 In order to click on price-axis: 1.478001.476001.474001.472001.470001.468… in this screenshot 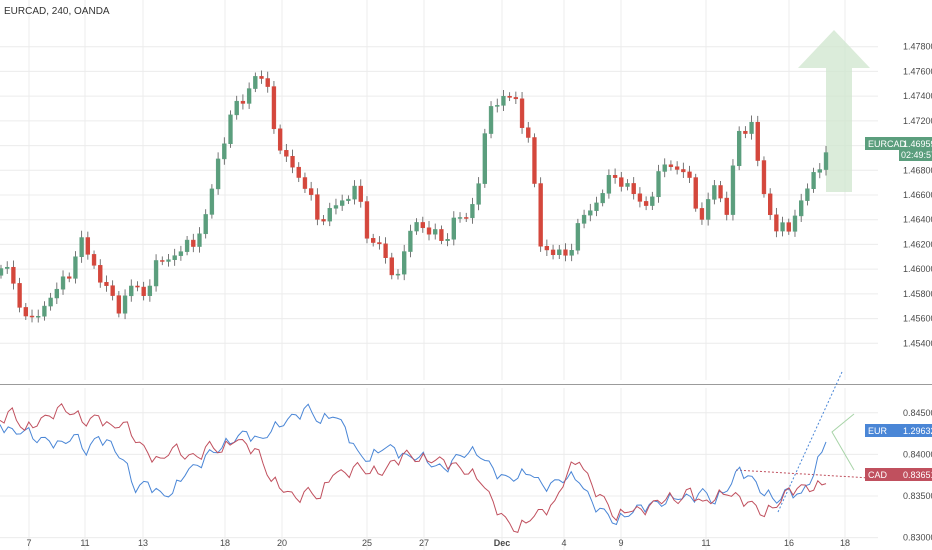, I will do `click(917, 195)`.